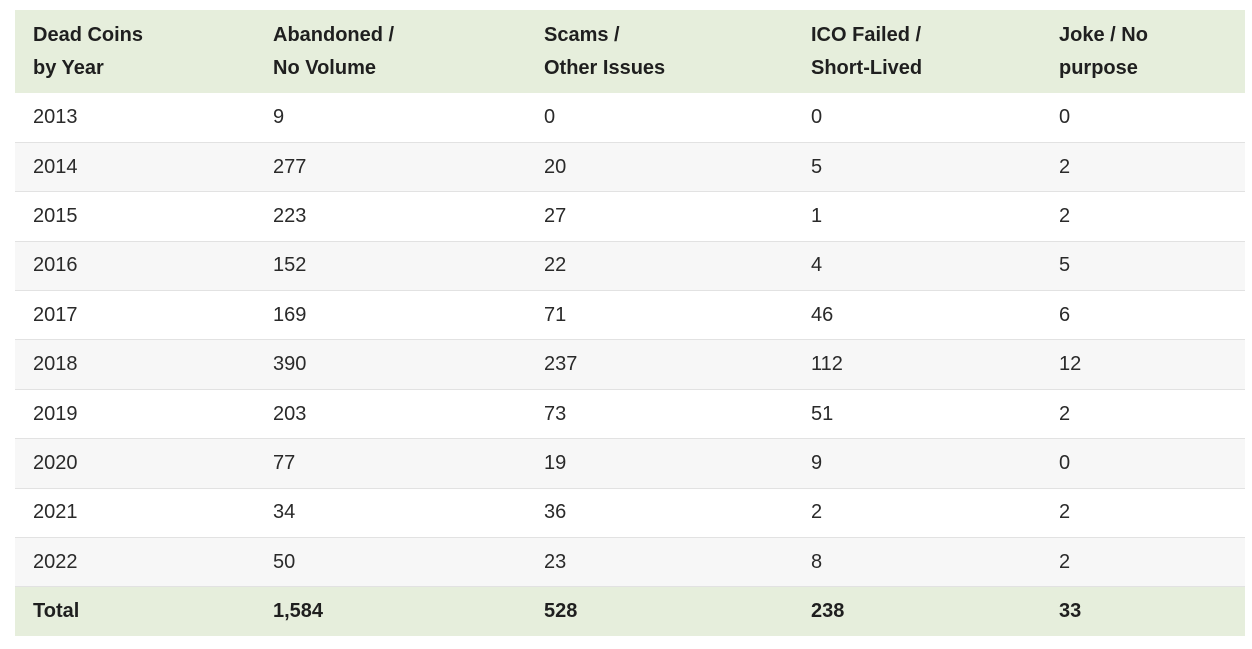 This screenshot has height=649, width=1252. I want to click on cell-abandoned: 50, so click(284, 561).